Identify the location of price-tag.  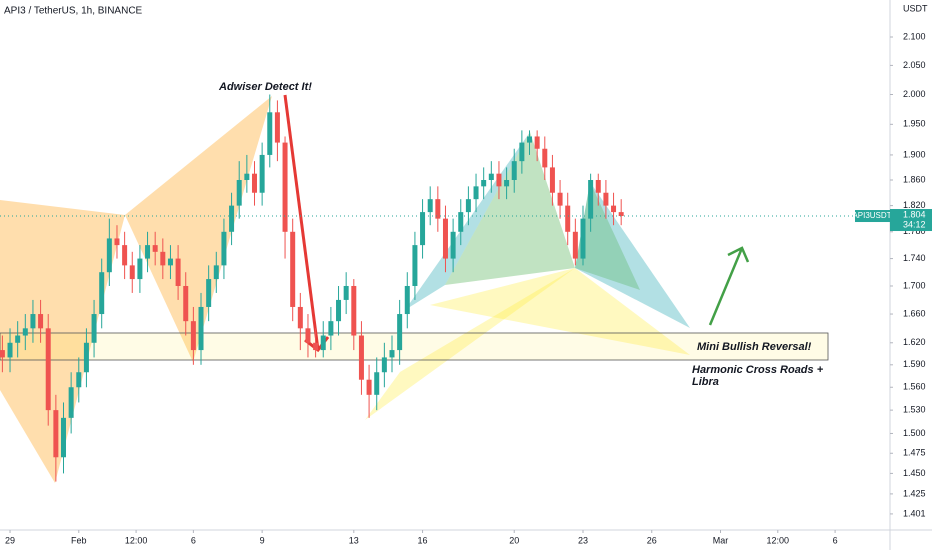
(911, 220).